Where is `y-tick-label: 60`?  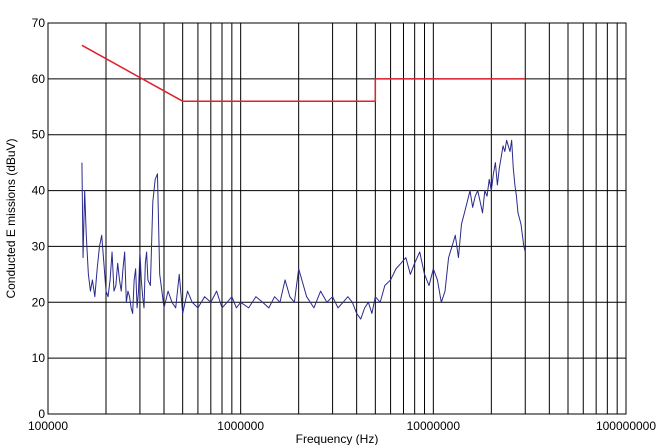 y-tick-label: 60 is located at coordinates (39, 79).